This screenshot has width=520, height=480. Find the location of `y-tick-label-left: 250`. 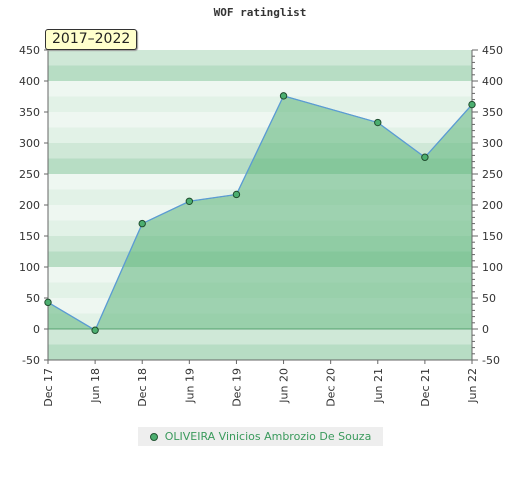

y-tick-label-left: 250 is located at coordinates (29, 174).